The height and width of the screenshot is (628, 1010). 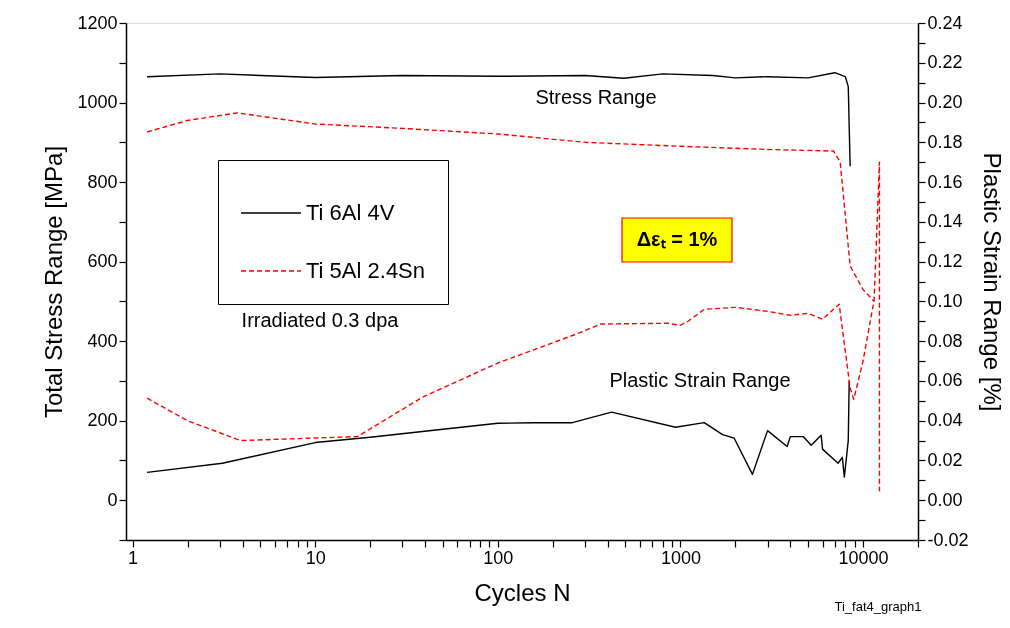 I want to click on y2-tick-label: 0.12, so click(x=945, y=261).